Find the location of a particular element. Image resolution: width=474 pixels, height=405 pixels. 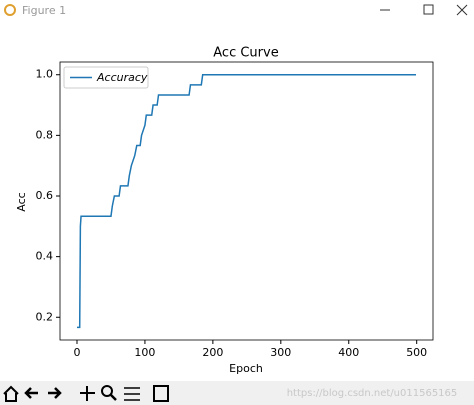

y-tick-label: 0.8 is located at coordinates (45, 134).